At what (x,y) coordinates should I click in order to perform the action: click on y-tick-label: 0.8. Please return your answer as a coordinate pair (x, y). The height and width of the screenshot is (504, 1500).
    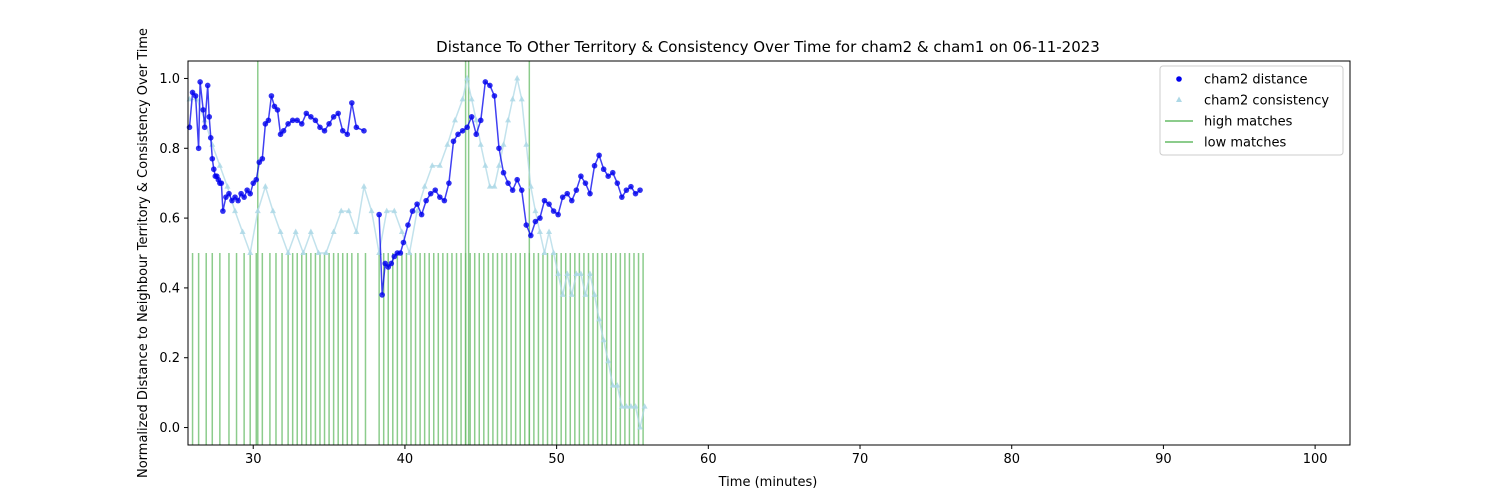
    Looking at the image, I should click on (169, 149).